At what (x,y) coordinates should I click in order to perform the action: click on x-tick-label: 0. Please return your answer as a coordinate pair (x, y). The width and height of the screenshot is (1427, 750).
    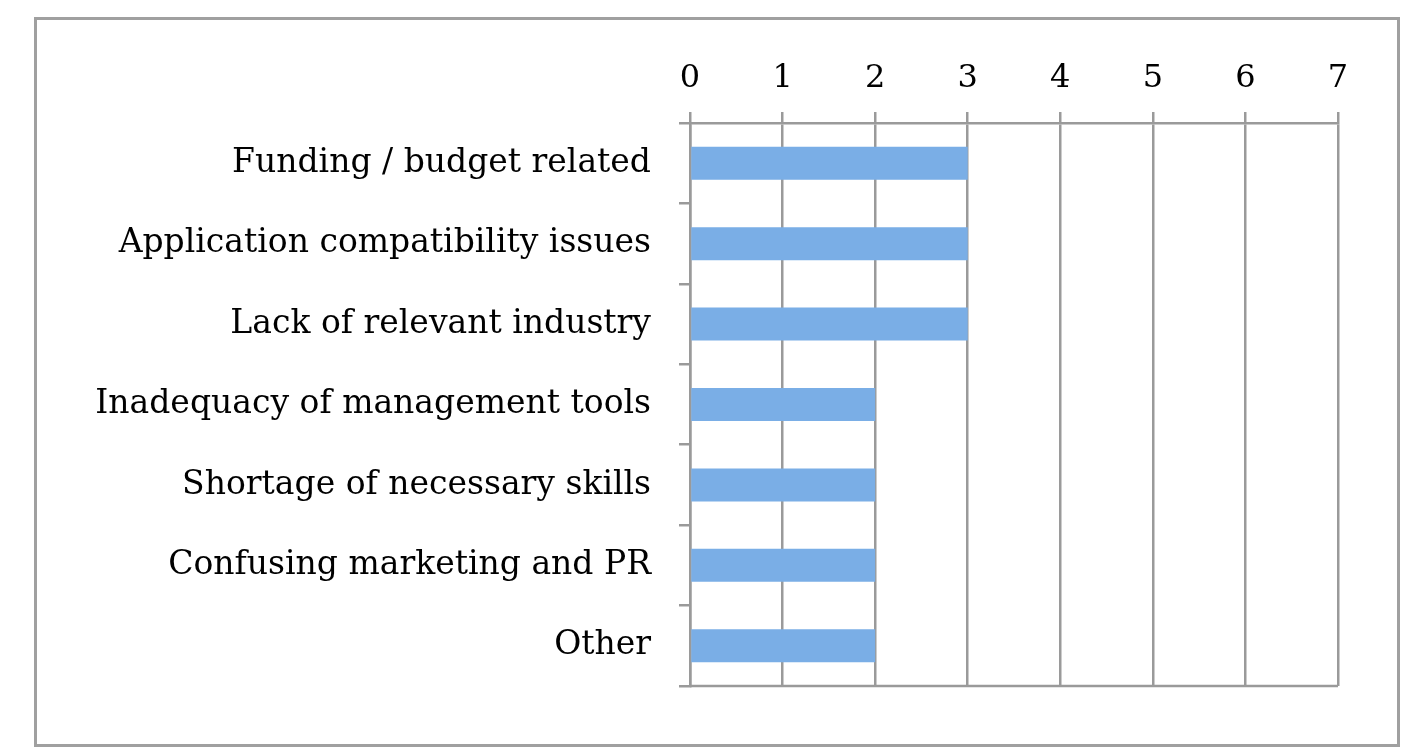
    Looking at the image, I should click on (690, 76).